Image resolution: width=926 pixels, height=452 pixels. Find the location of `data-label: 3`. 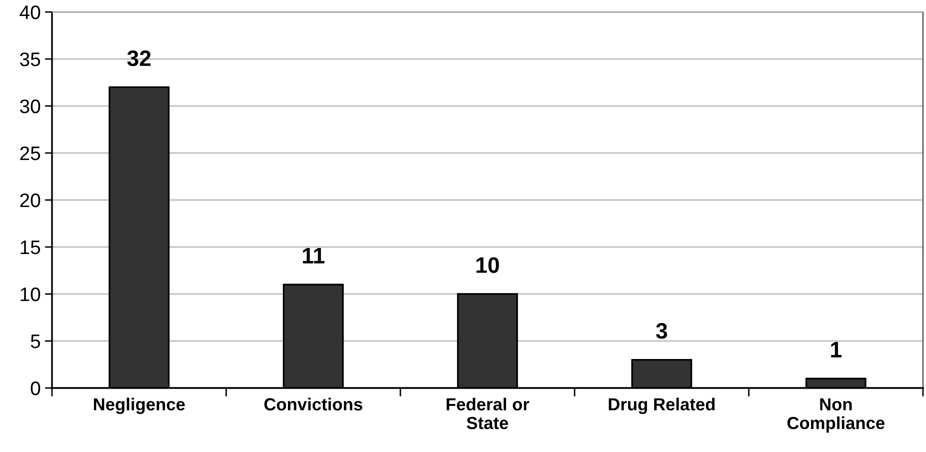

data-label: 3 is located at coordinates (662, 331).